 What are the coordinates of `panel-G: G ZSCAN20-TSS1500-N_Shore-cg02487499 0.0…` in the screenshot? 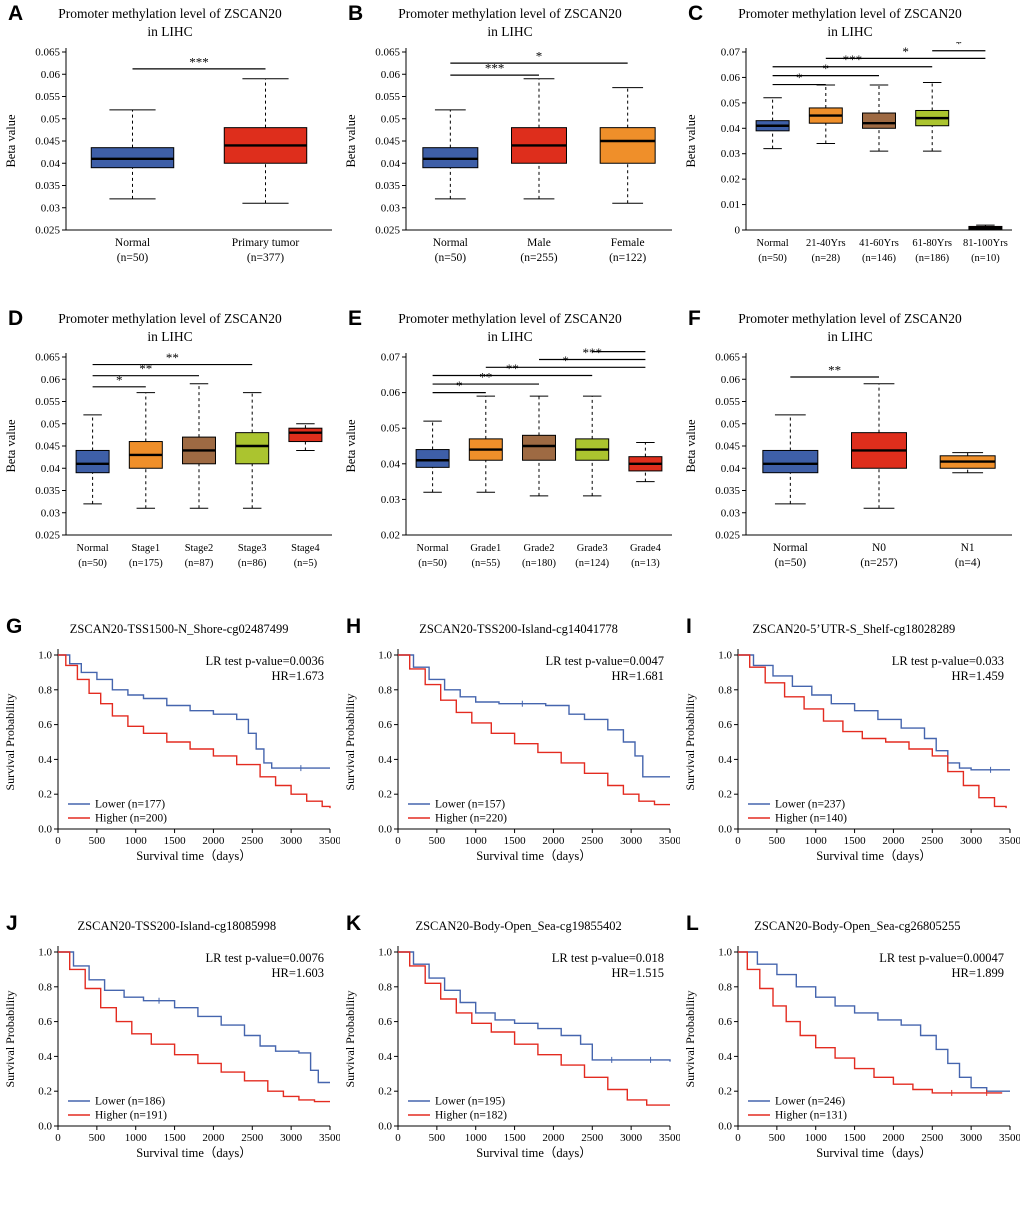 It's located at (170, 758).